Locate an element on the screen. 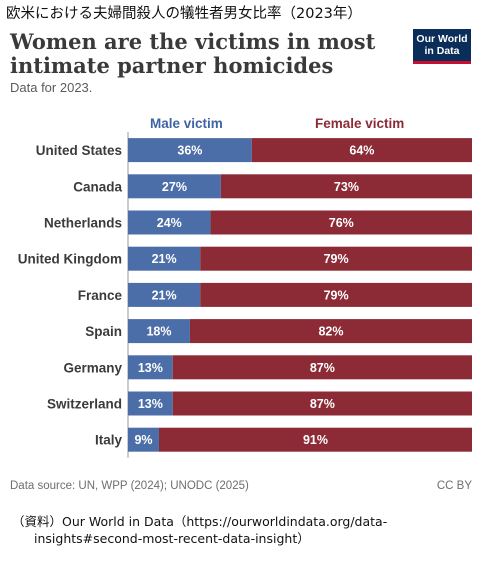 This screenshot has width=484, height=564. category-label: Germany is located at coordinates (92, 367).